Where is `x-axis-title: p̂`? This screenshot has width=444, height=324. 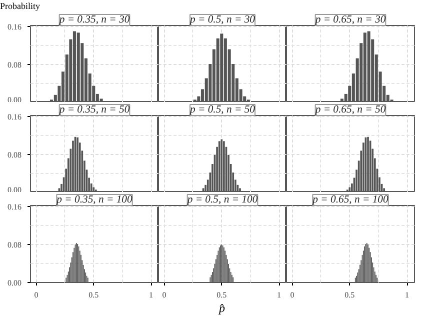
x-axis-title: p̂ is located at coordinates (222, 308).